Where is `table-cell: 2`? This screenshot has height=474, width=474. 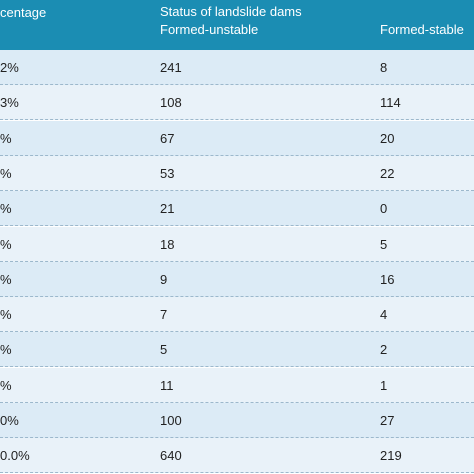 table-cell: 2 is located at coordinates (384, 350).